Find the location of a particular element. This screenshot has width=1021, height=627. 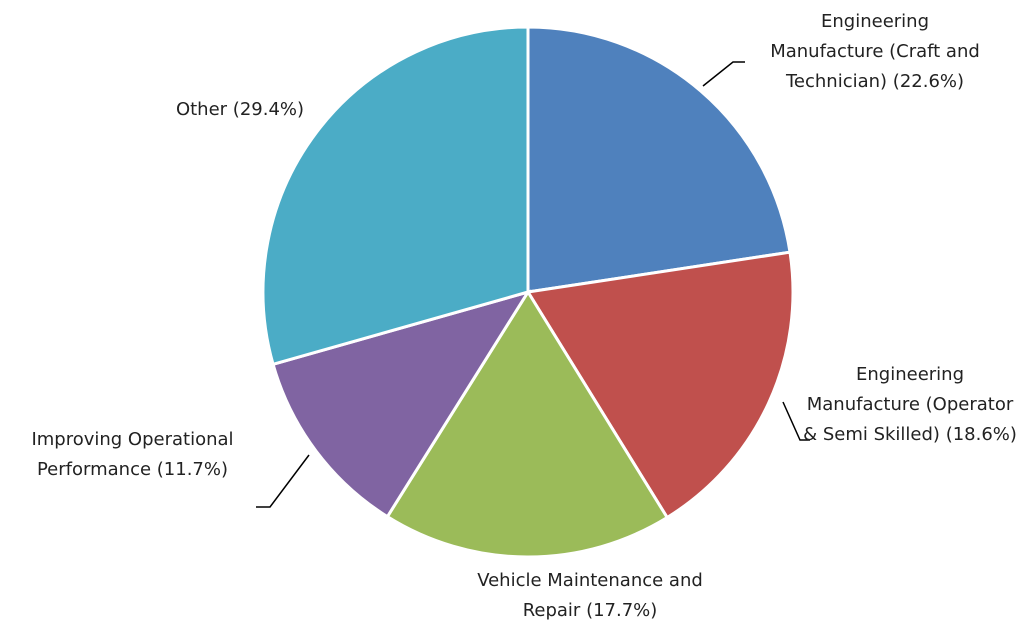

category-label: Vehicle Maintenance and Repair is located at coordinates (590, 595).